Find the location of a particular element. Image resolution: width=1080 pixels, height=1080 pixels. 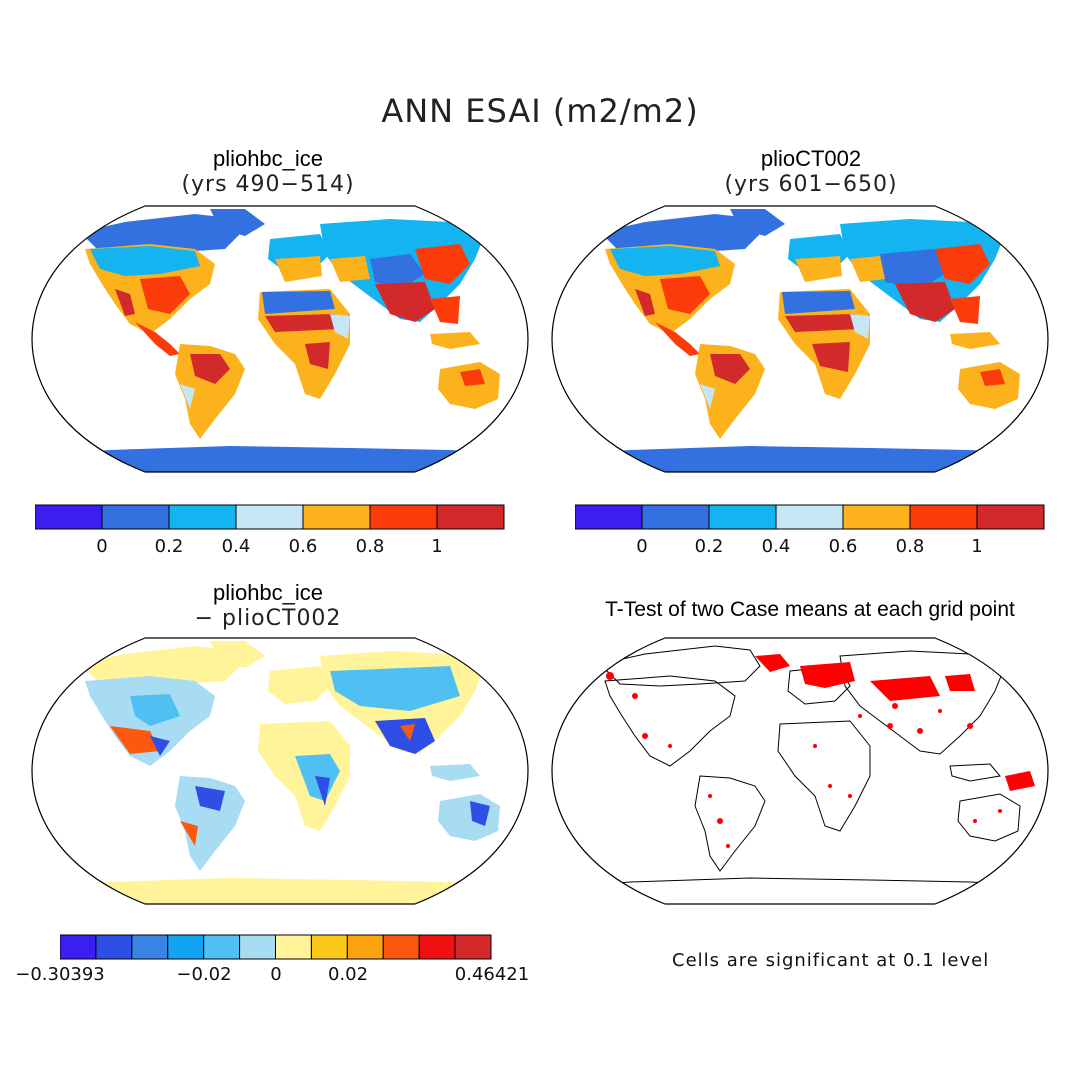

panel-title-bottom-left: pliohbc_ice is located at coordinates (268, 592).